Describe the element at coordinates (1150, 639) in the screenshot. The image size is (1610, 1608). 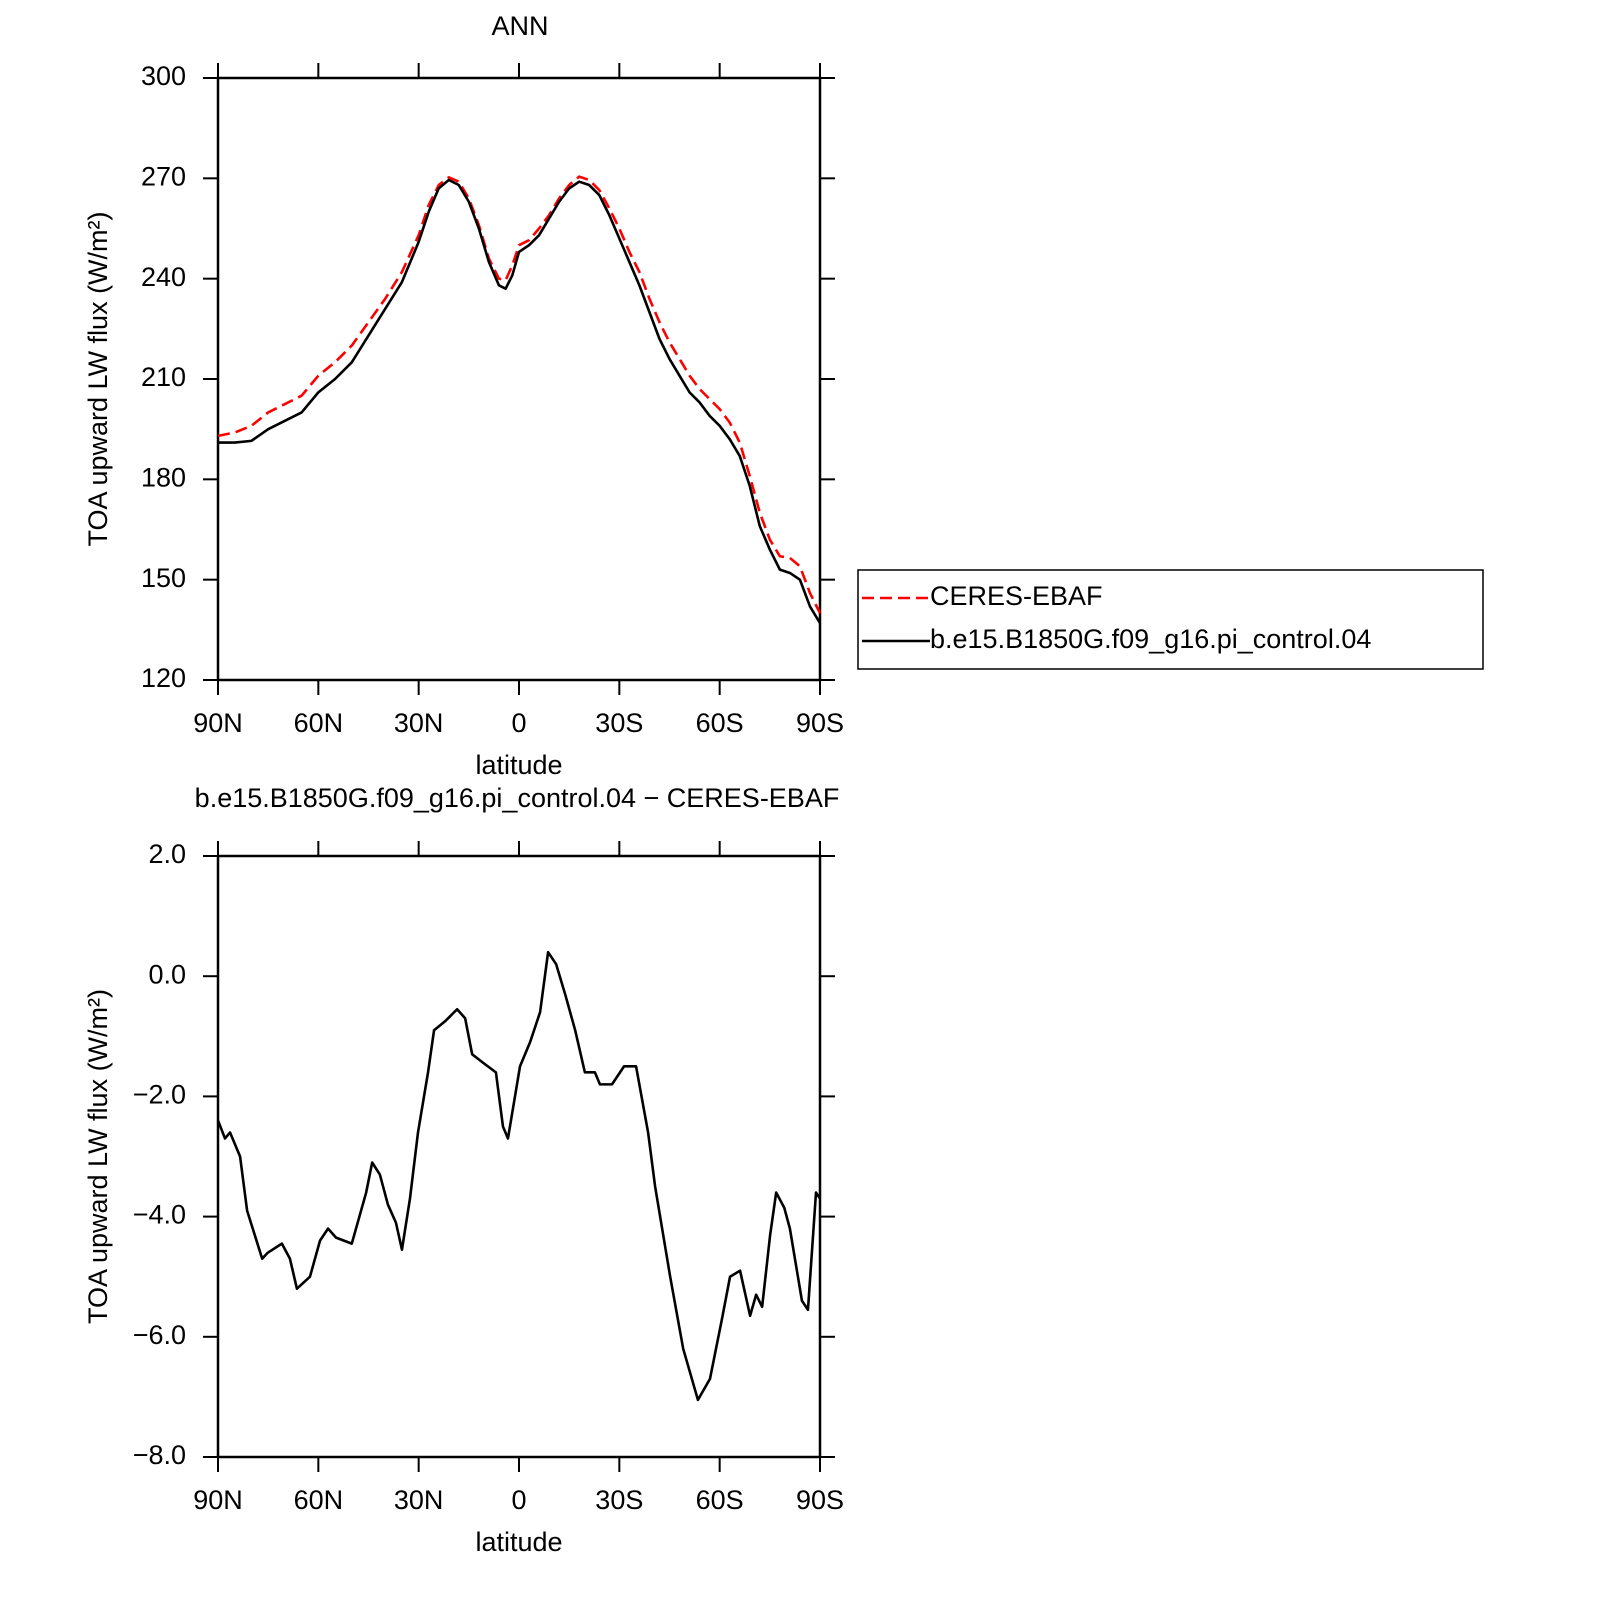
I see `legend-label: b.e15.B1850G.f09_g16.pi_control.04` at that location.